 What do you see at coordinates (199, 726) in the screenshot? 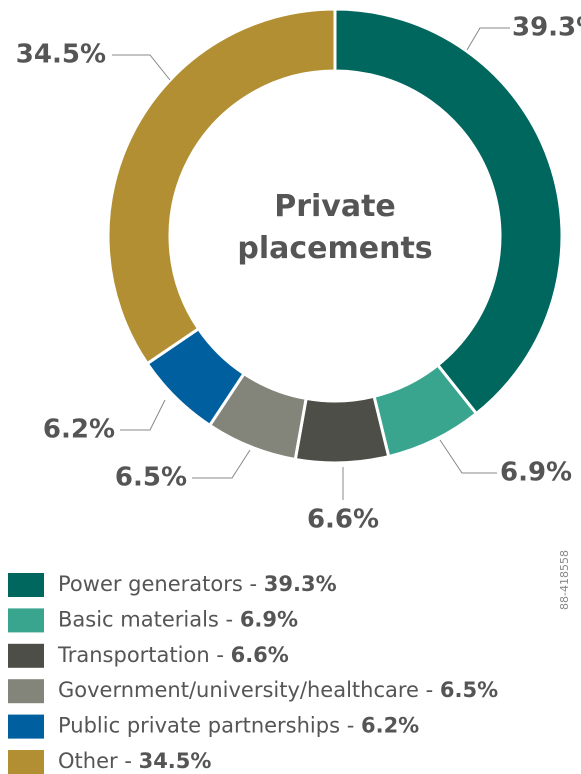
I see `legend-category: Public private partnerships` at bounding box center [199, 726].